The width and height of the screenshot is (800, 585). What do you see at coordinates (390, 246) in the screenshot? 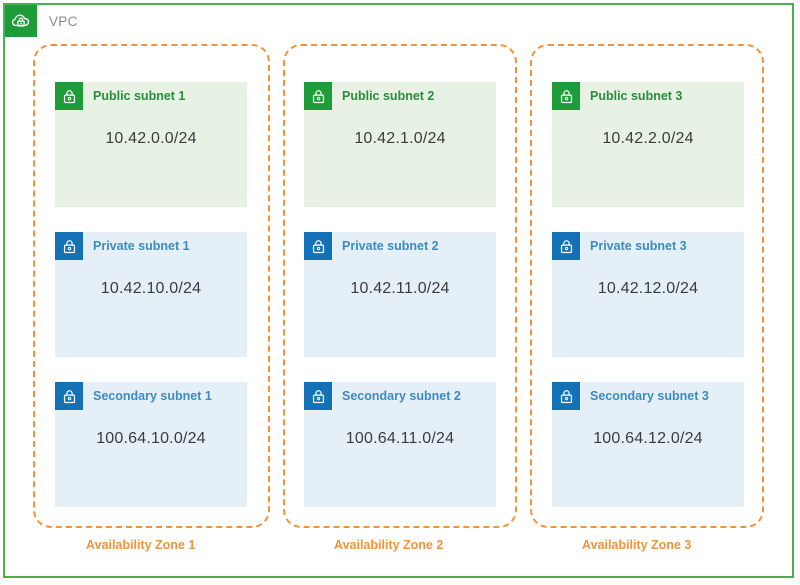
I see `subnet-title: Private subnet 2` at bounding box center [390, 246].